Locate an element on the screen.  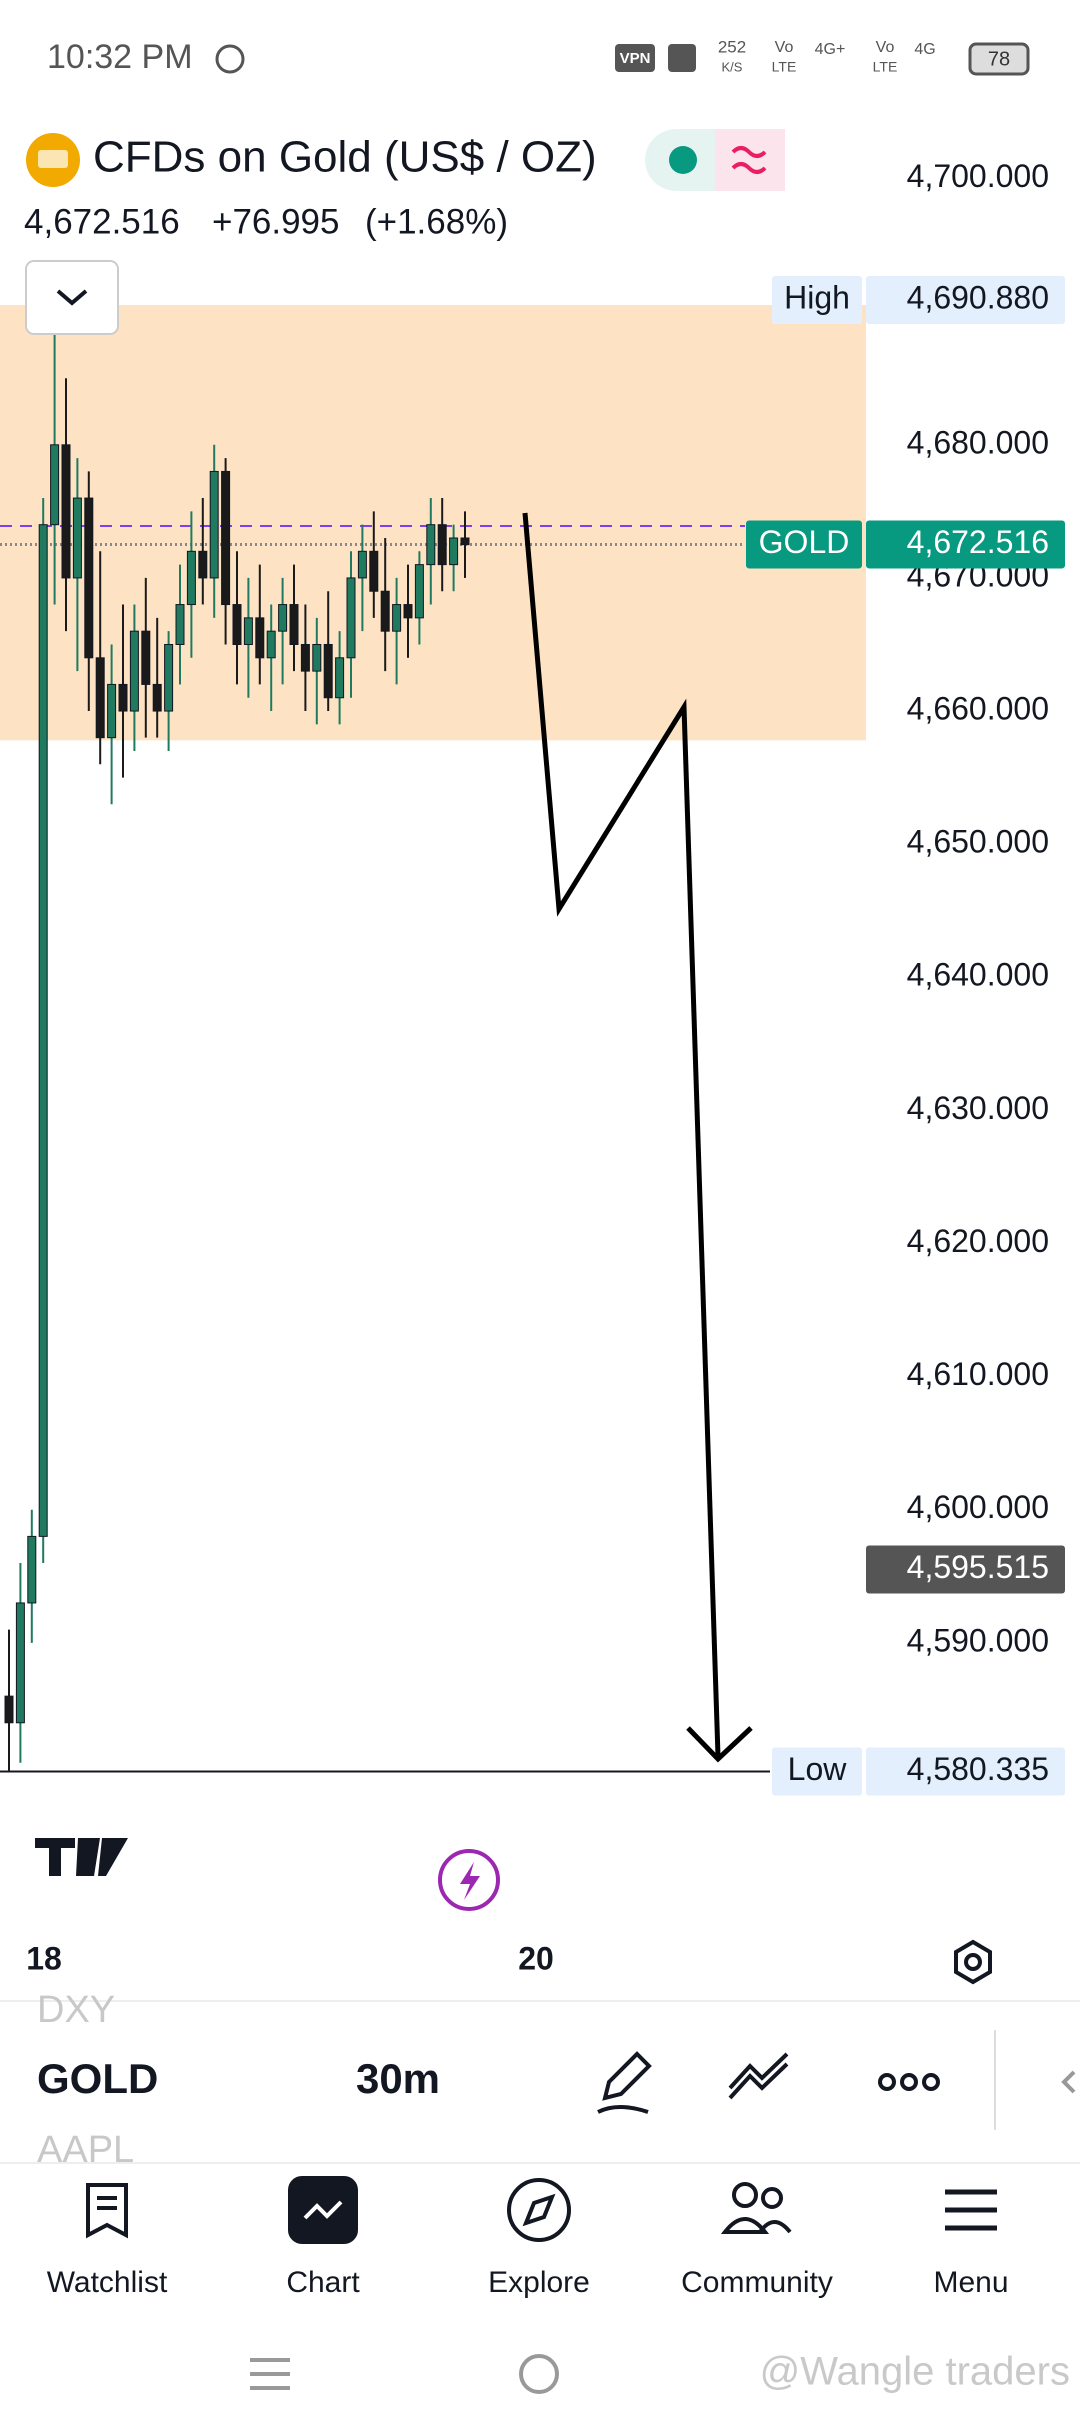
y-tick-label: 4,680.000 is located at coordinates (978, 442).